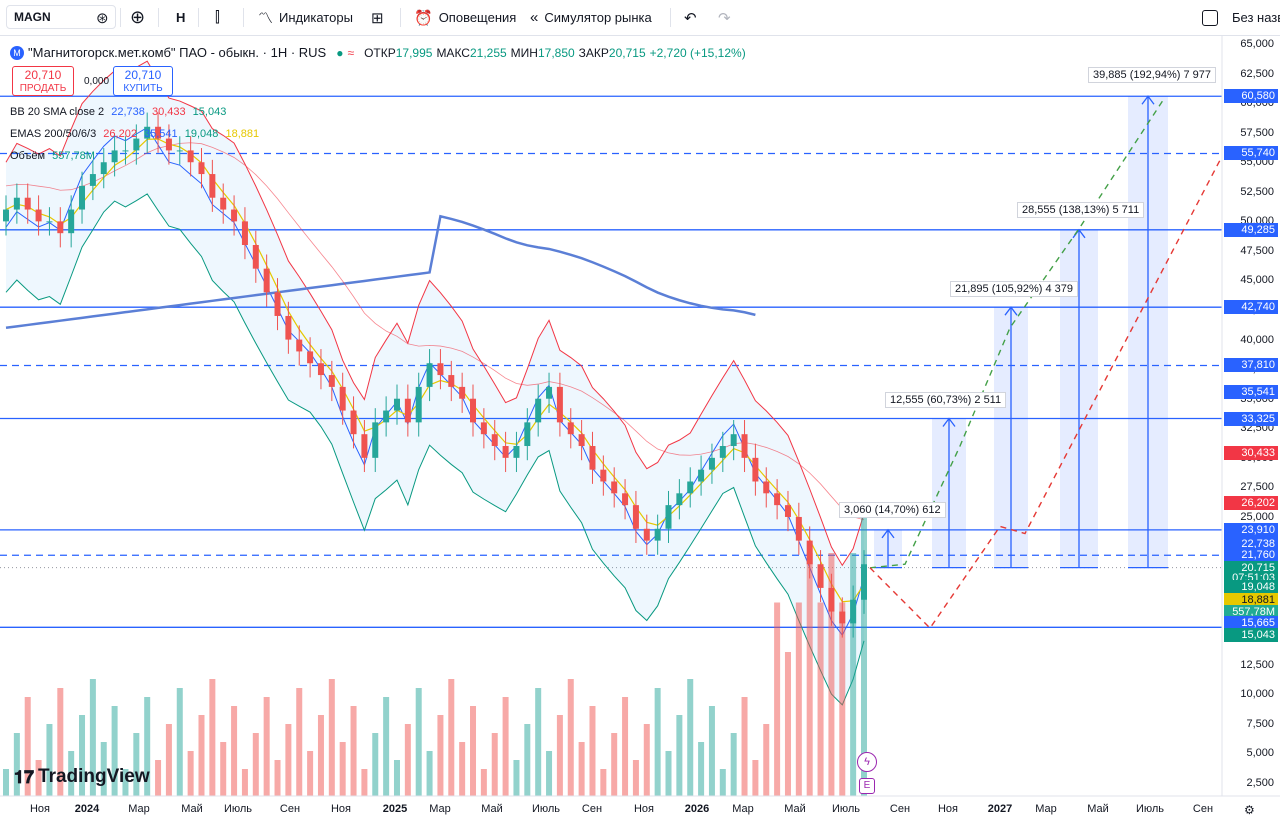  I want to click on projection-arrowhead, so click(1148, 100).